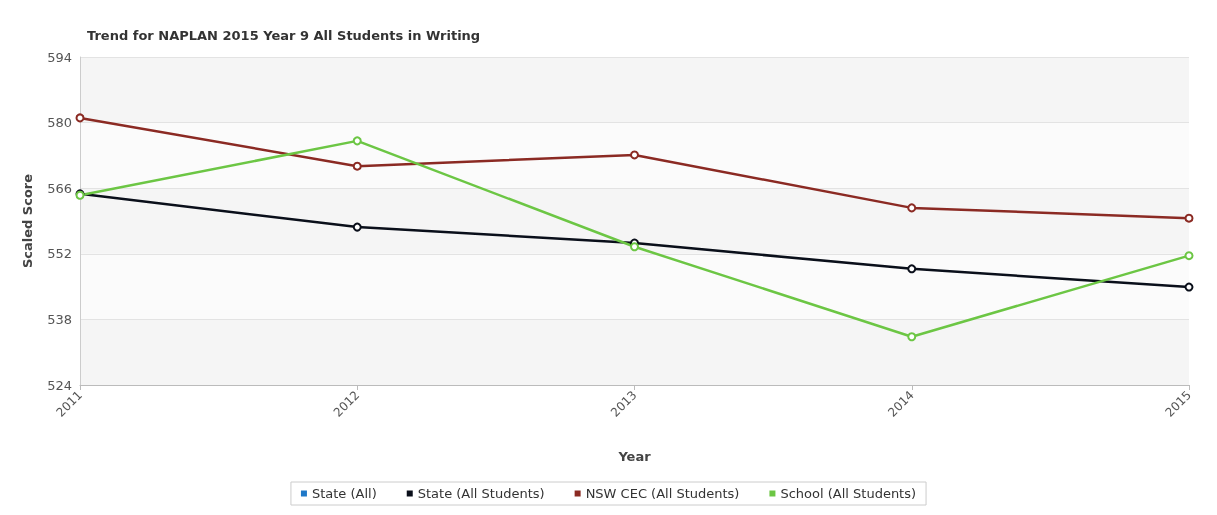 The width and height of the screenshot is (1217, 515). I want to click on y-axis-title: Scaled Score, so click(27, 221).